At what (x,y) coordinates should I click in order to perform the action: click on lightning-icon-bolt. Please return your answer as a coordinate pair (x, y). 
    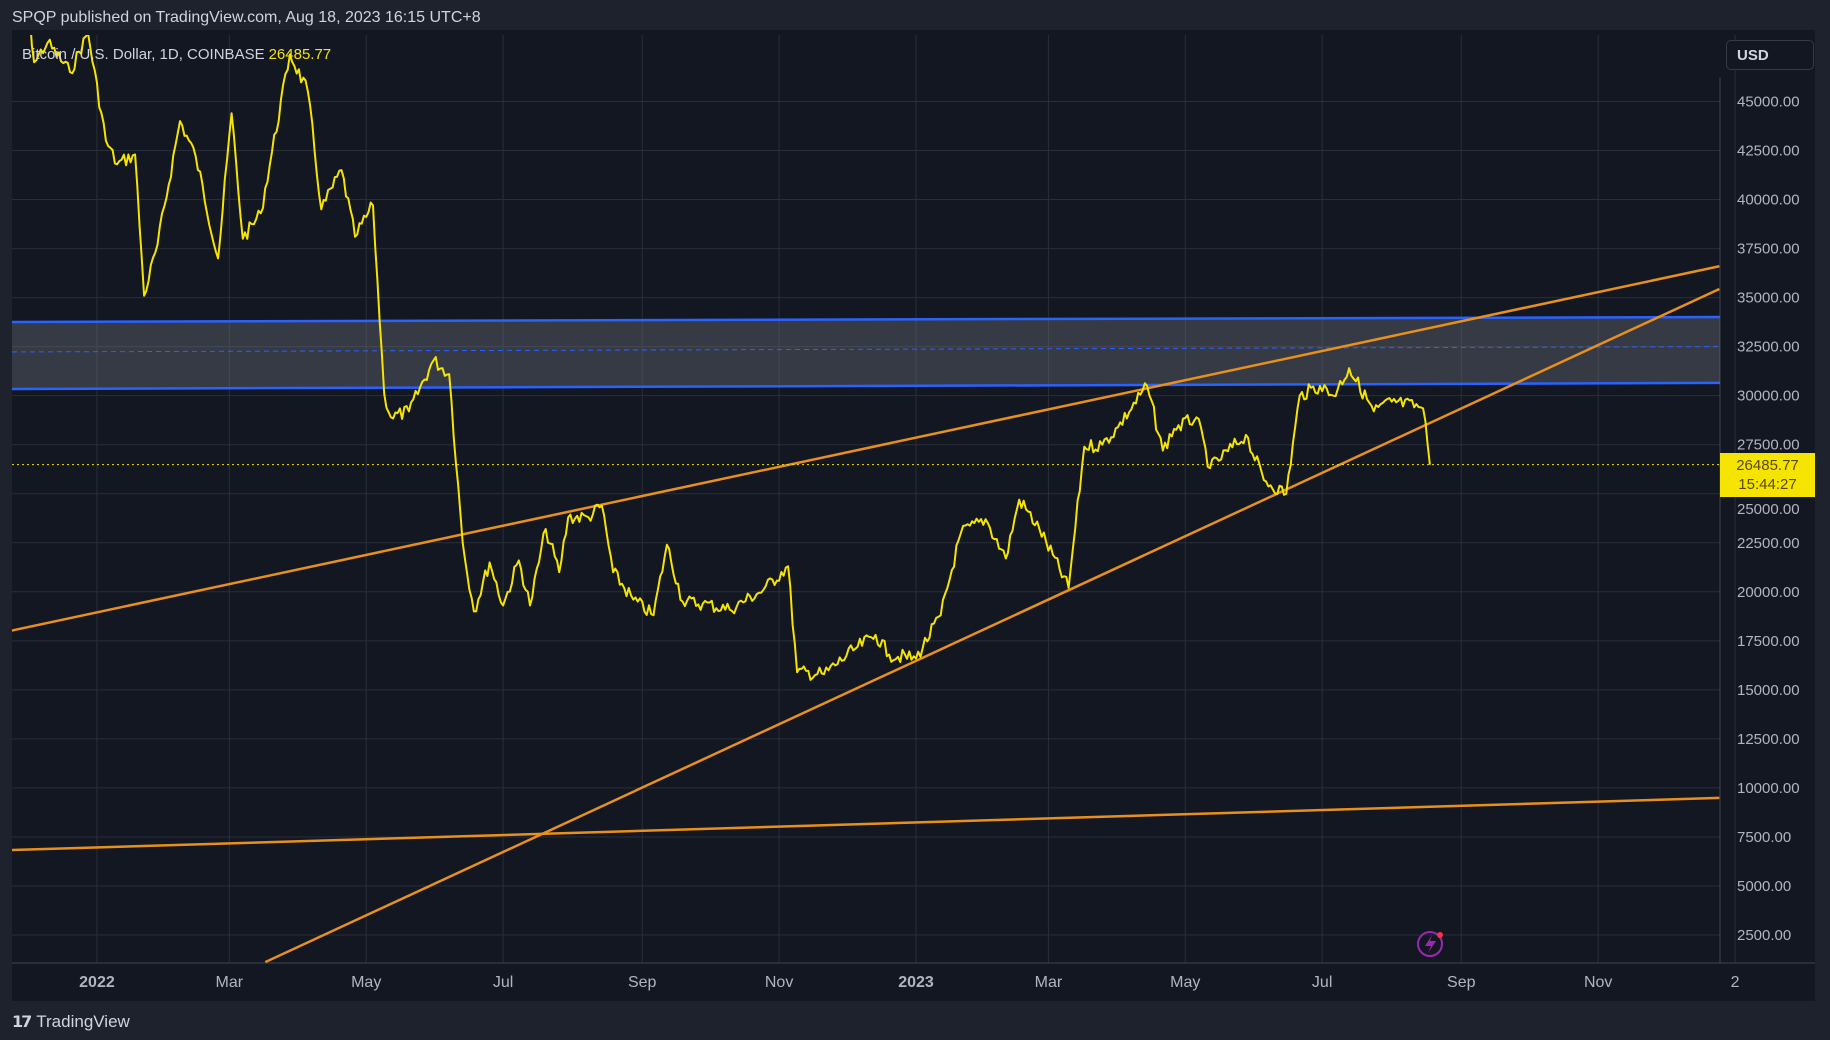
    Looking at the image, I should click on (1430, 944).